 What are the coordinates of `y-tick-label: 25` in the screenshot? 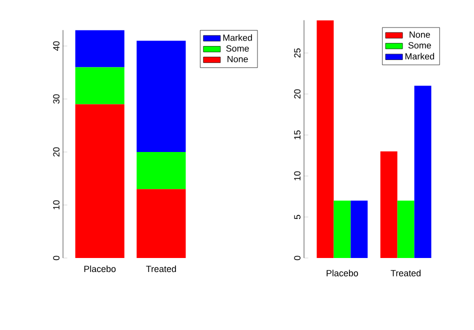 It's located at (297, 53).